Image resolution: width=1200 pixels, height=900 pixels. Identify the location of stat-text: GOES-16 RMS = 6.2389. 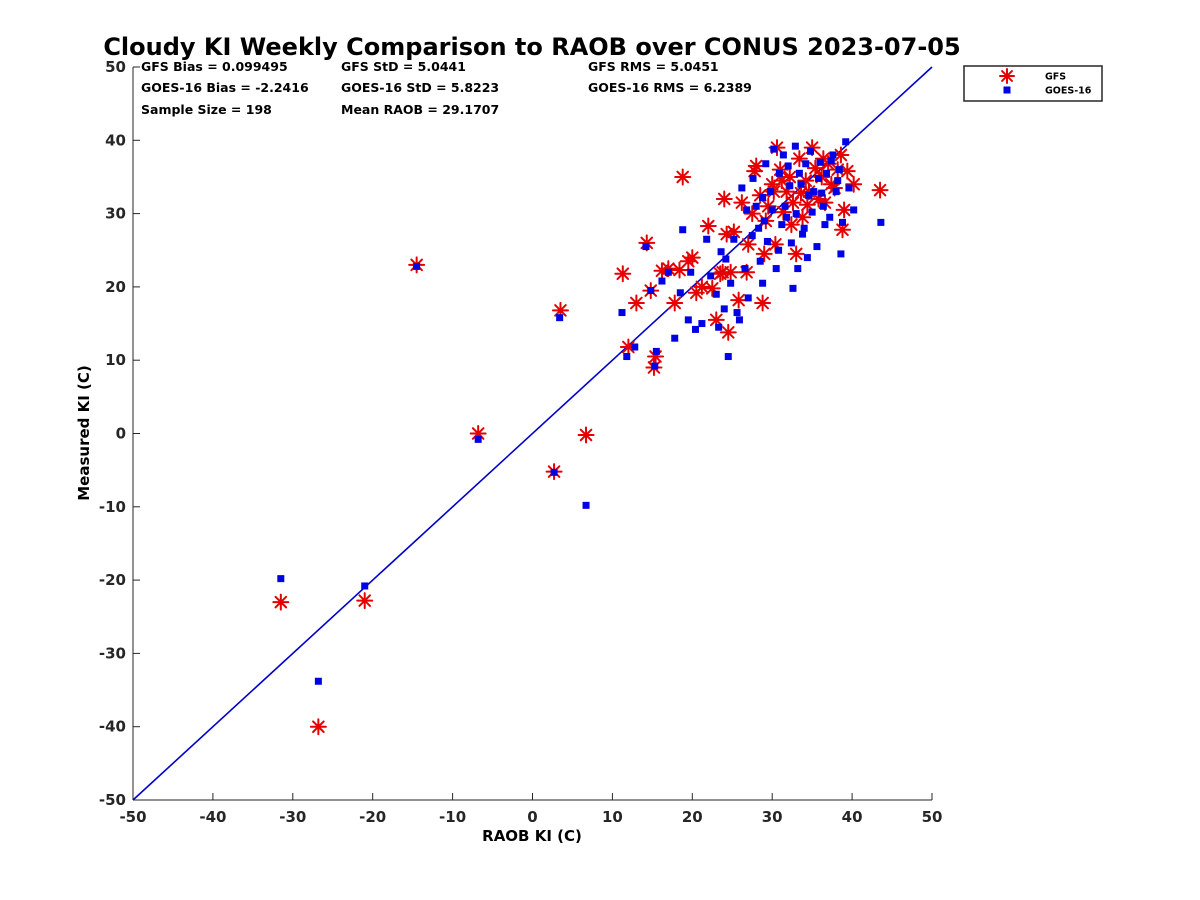
(670, 87).